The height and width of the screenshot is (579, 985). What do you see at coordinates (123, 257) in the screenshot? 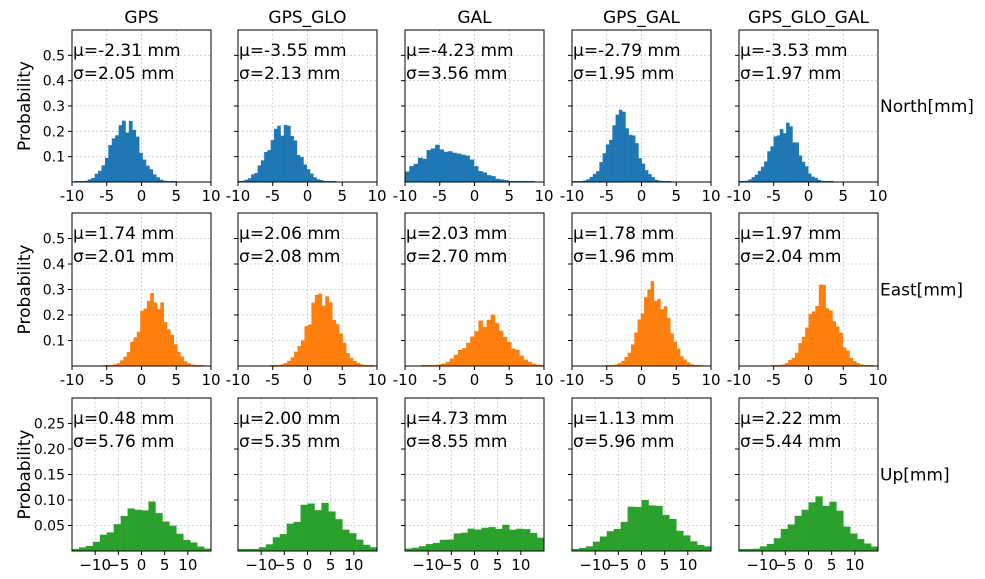
I see `sigma-annotation: σ=2.01 mm` at bounding box center [123, 257].